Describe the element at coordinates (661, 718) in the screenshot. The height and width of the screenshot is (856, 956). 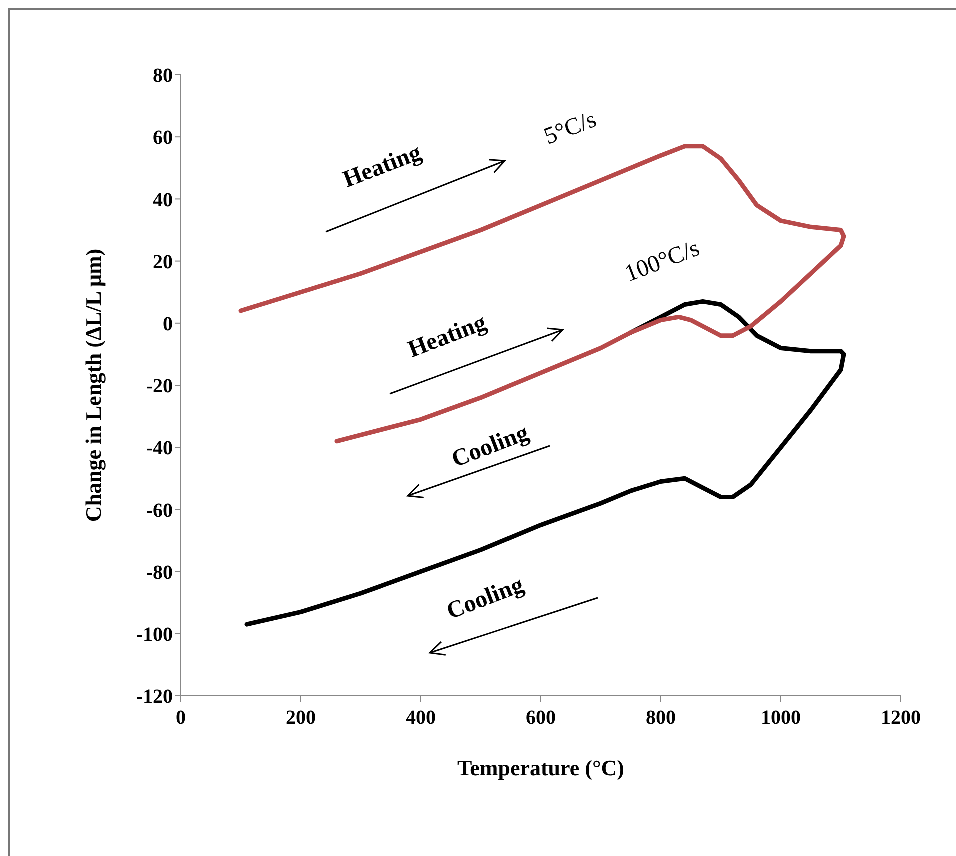
I see `x-tick-label: 800` at that location.